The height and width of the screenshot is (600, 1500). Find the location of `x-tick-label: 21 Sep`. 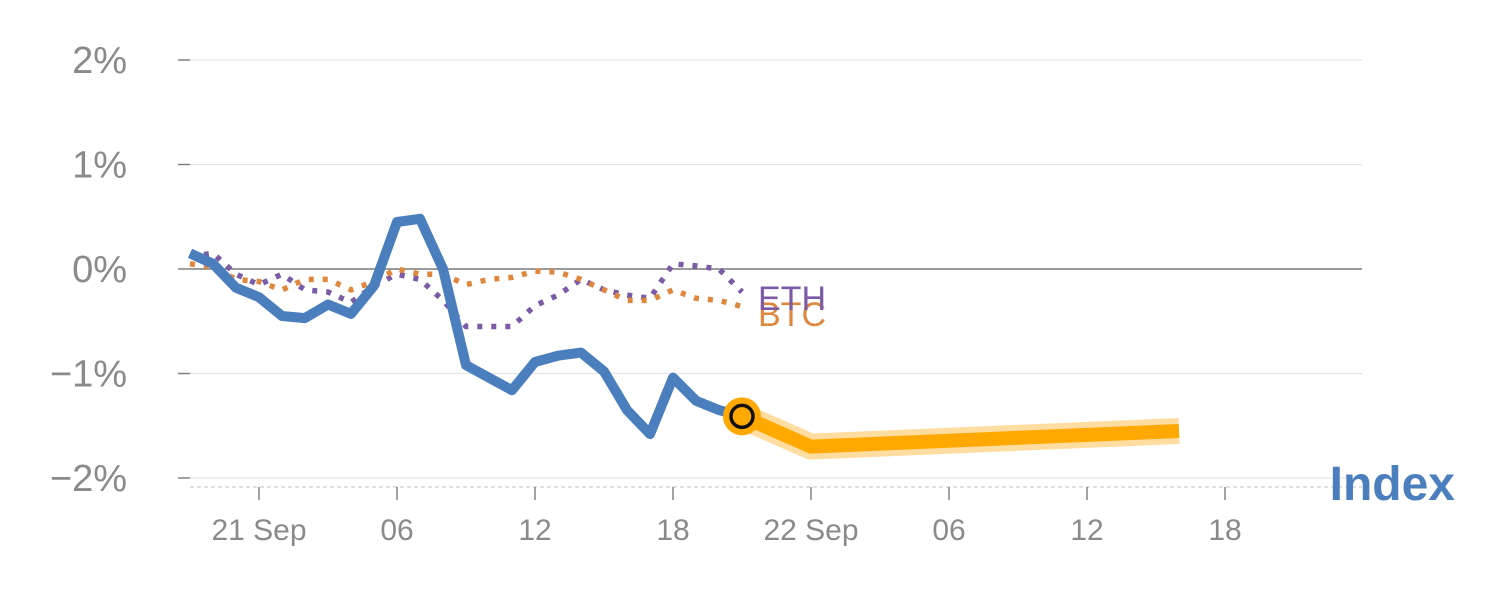

x-tick-label: 21 Sep is located at coordinates (258, 530).